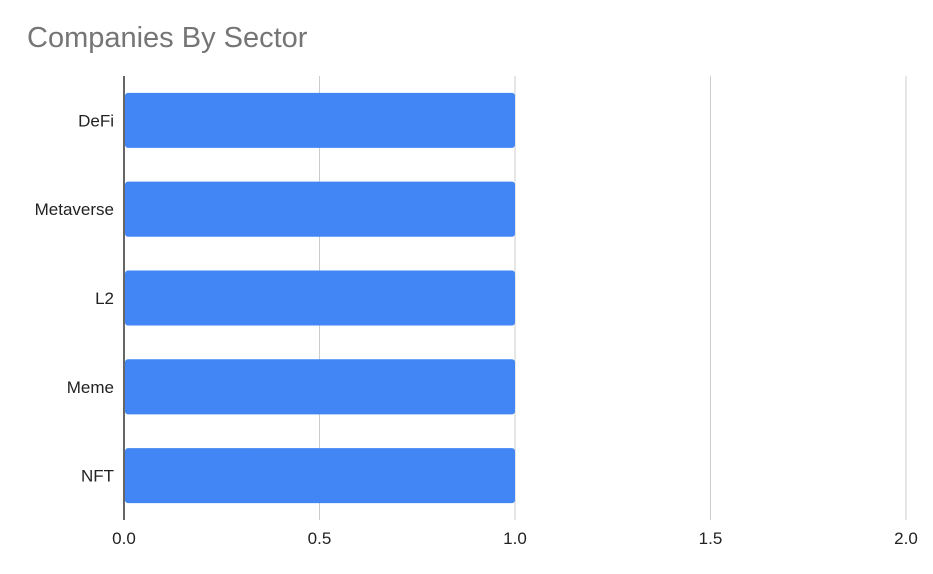 This screenshot has width=933, height=574. I want to click on x-tick-label: 2.0, so click(906, 538).